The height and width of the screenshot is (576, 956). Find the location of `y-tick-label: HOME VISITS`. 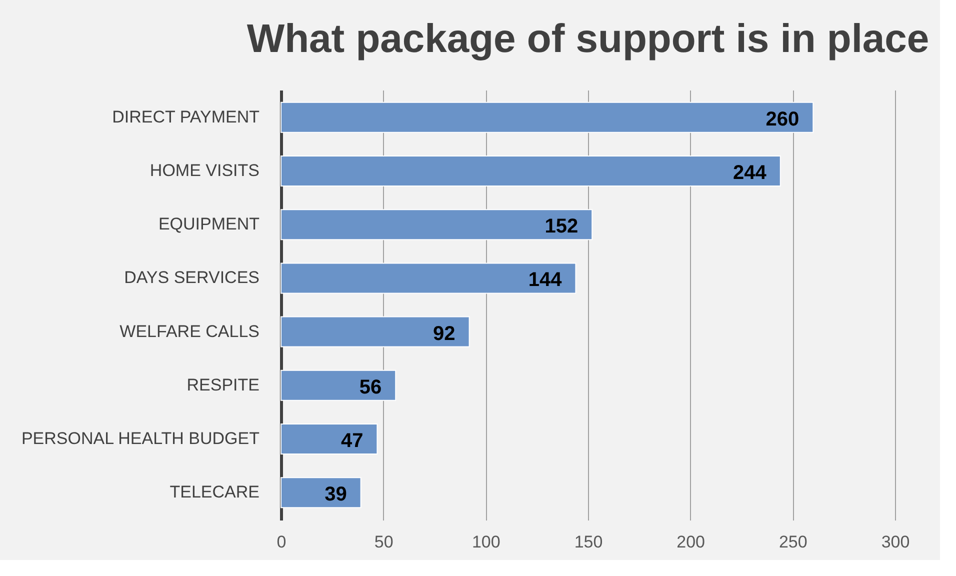

y-tick-label: HOME VISITS is located at coordinates (205, 170).